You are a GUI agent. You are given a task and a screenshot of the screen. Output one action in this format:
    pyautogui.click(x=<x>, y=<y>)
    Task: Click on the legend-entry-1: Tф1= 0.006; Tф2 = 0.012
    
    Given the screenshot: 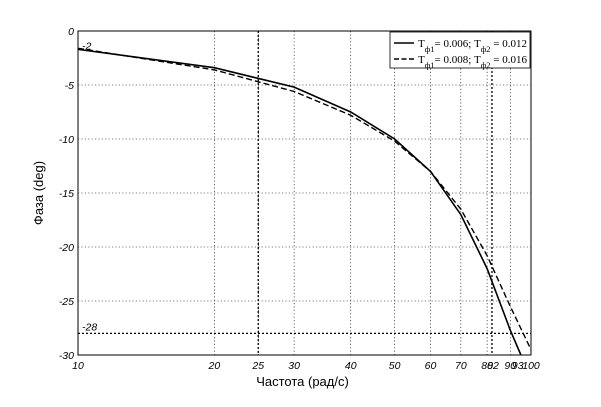 What is the action you would take?
    pyautogui.click(x=472, y=46)
    